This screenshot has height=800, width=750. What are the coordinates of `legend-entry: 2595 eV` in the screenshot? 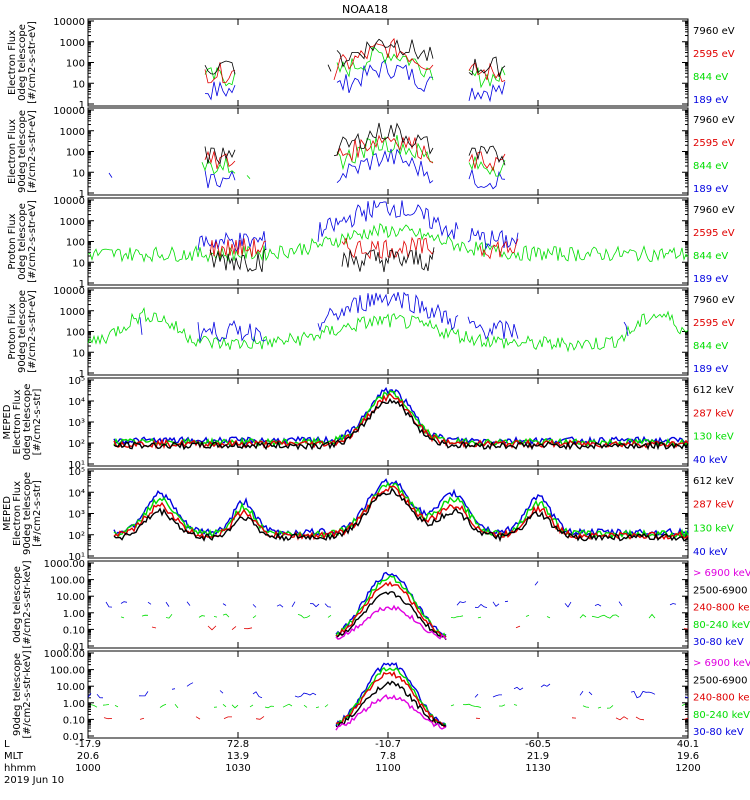 It's located at (714, 54).